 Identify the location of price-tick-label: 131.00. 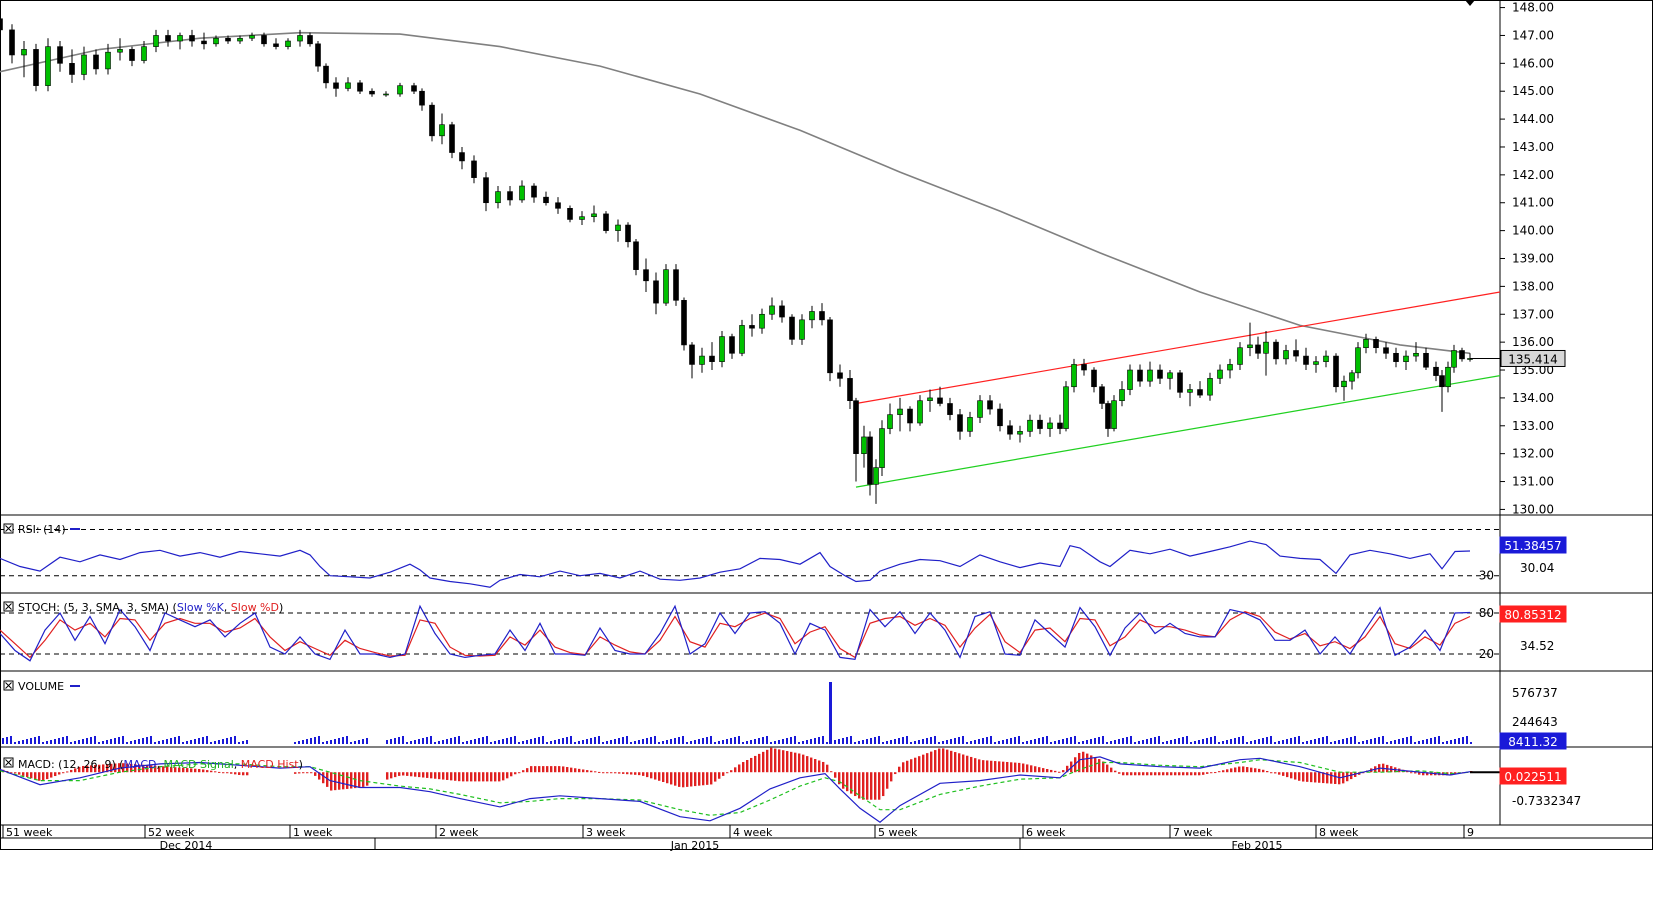
(1533, 482).